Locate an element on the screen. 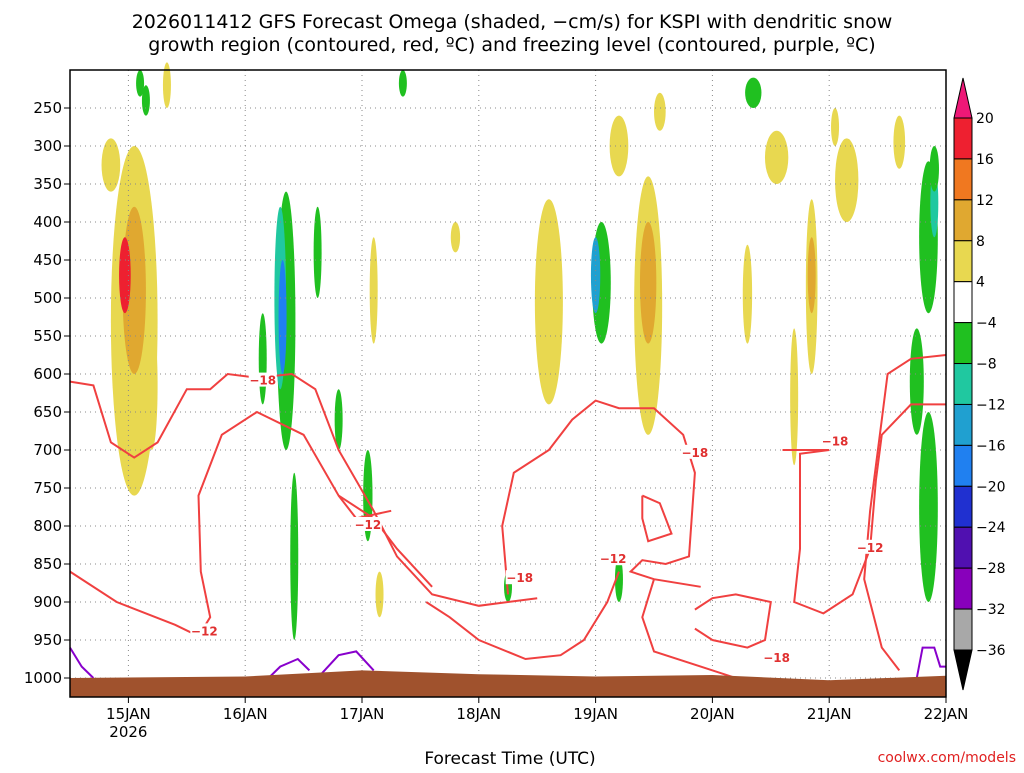 This screenshot has height=773, width=1024. colorbar-legend: 20 16 12 8 4 −4 −8 −12 −16 −20 −24 −28 −32 −36 is located at coordinates (979, 384).